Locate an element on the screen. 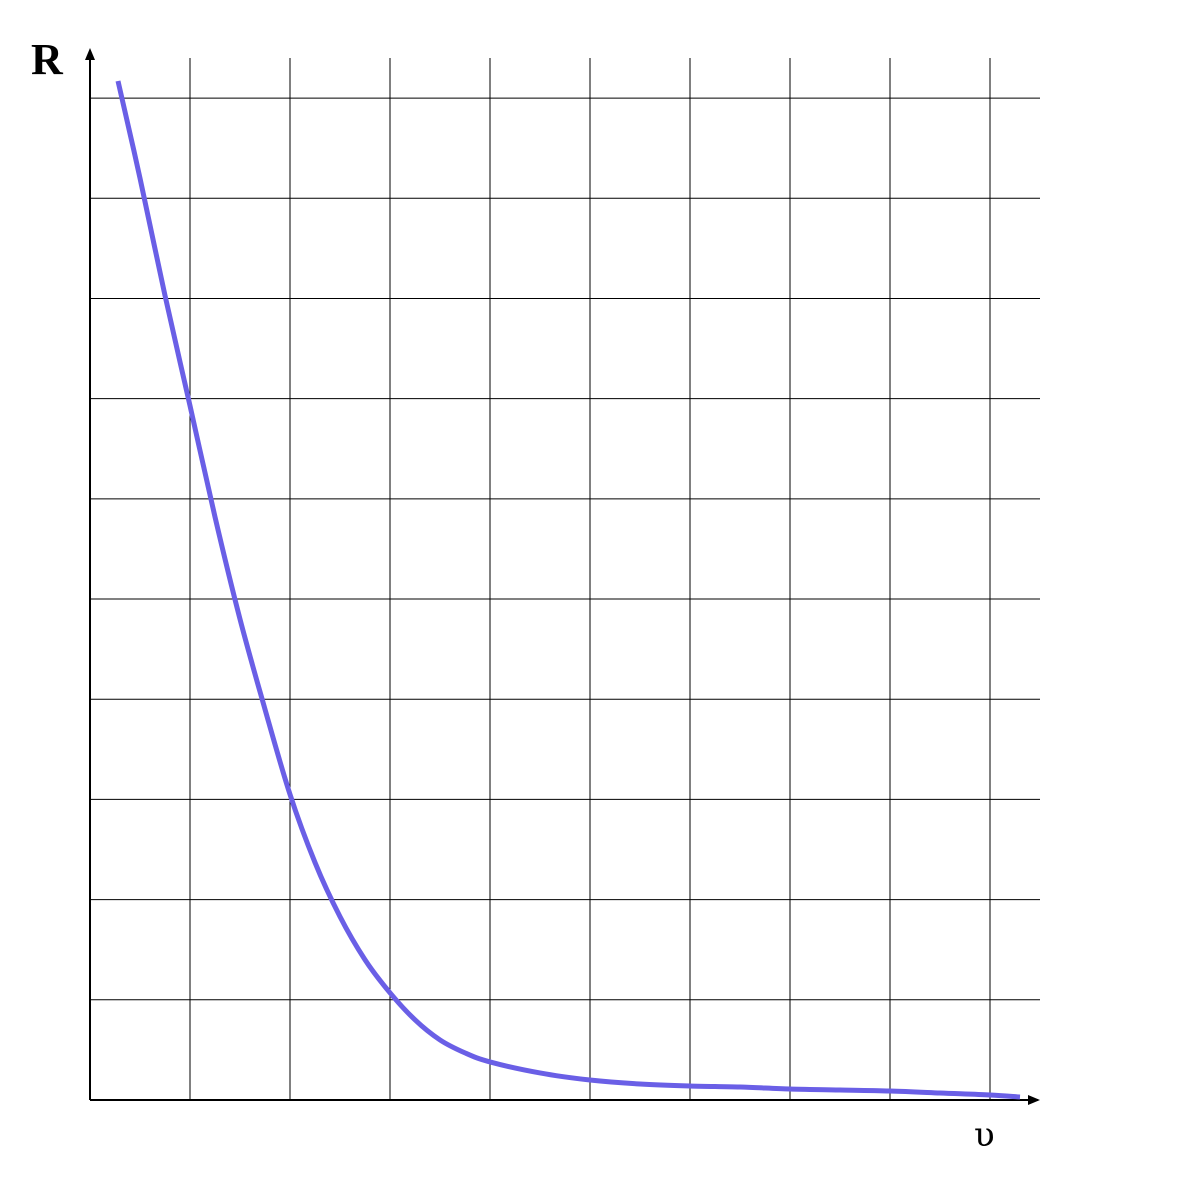 This screenshot has height=1181, width=1181. x-axis-arrowhead is located at coordinates (1034, 1100).